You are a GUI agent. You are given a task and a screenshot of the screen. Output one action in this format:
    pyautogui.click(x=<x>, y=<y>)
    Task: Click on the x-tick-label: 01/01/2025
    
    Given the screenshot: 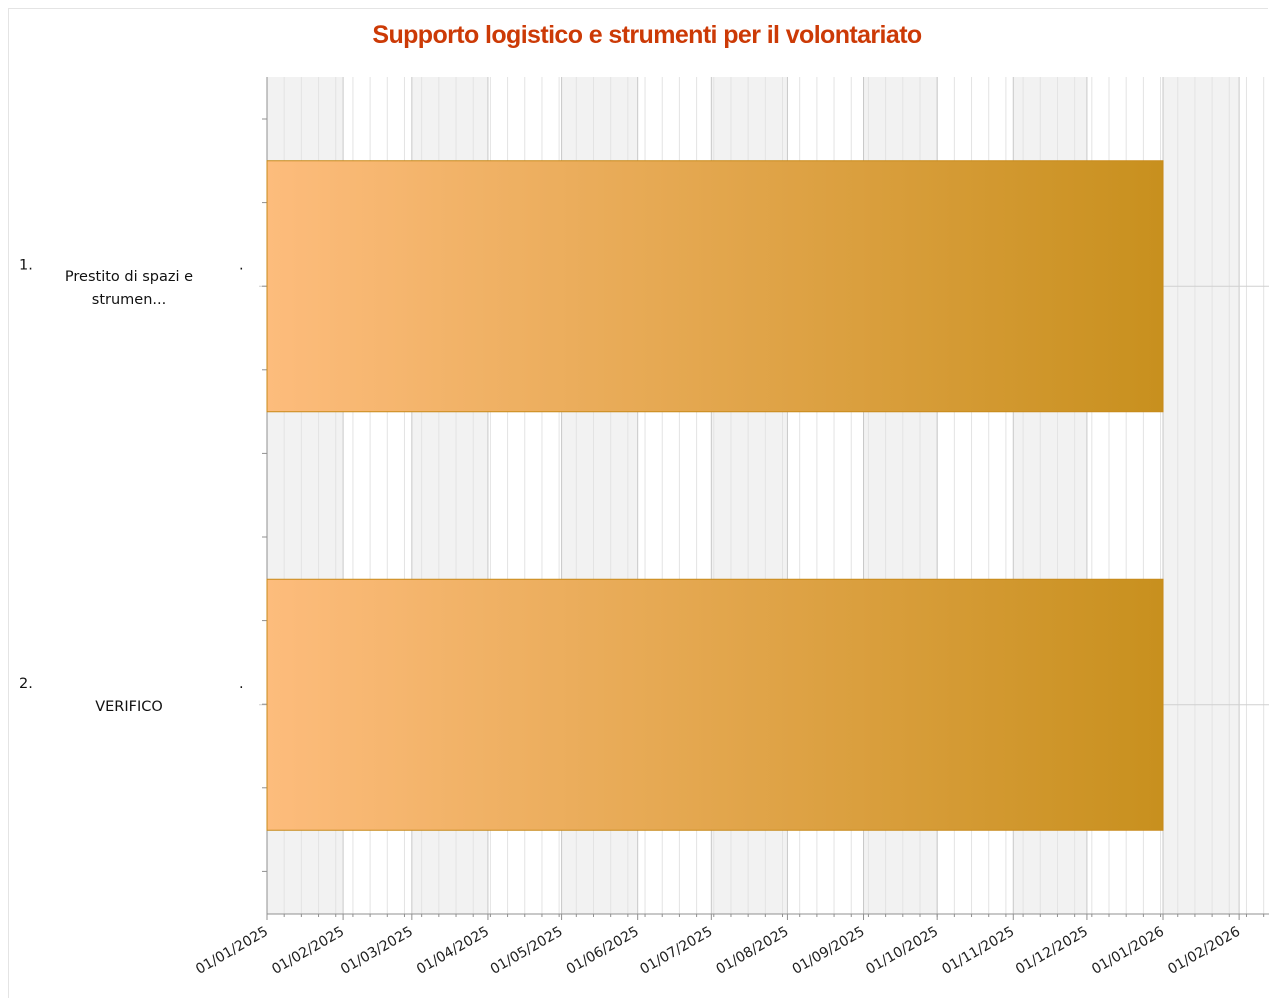 What is the action you would take?
    pyautogui.click(x=232, y=951)
    